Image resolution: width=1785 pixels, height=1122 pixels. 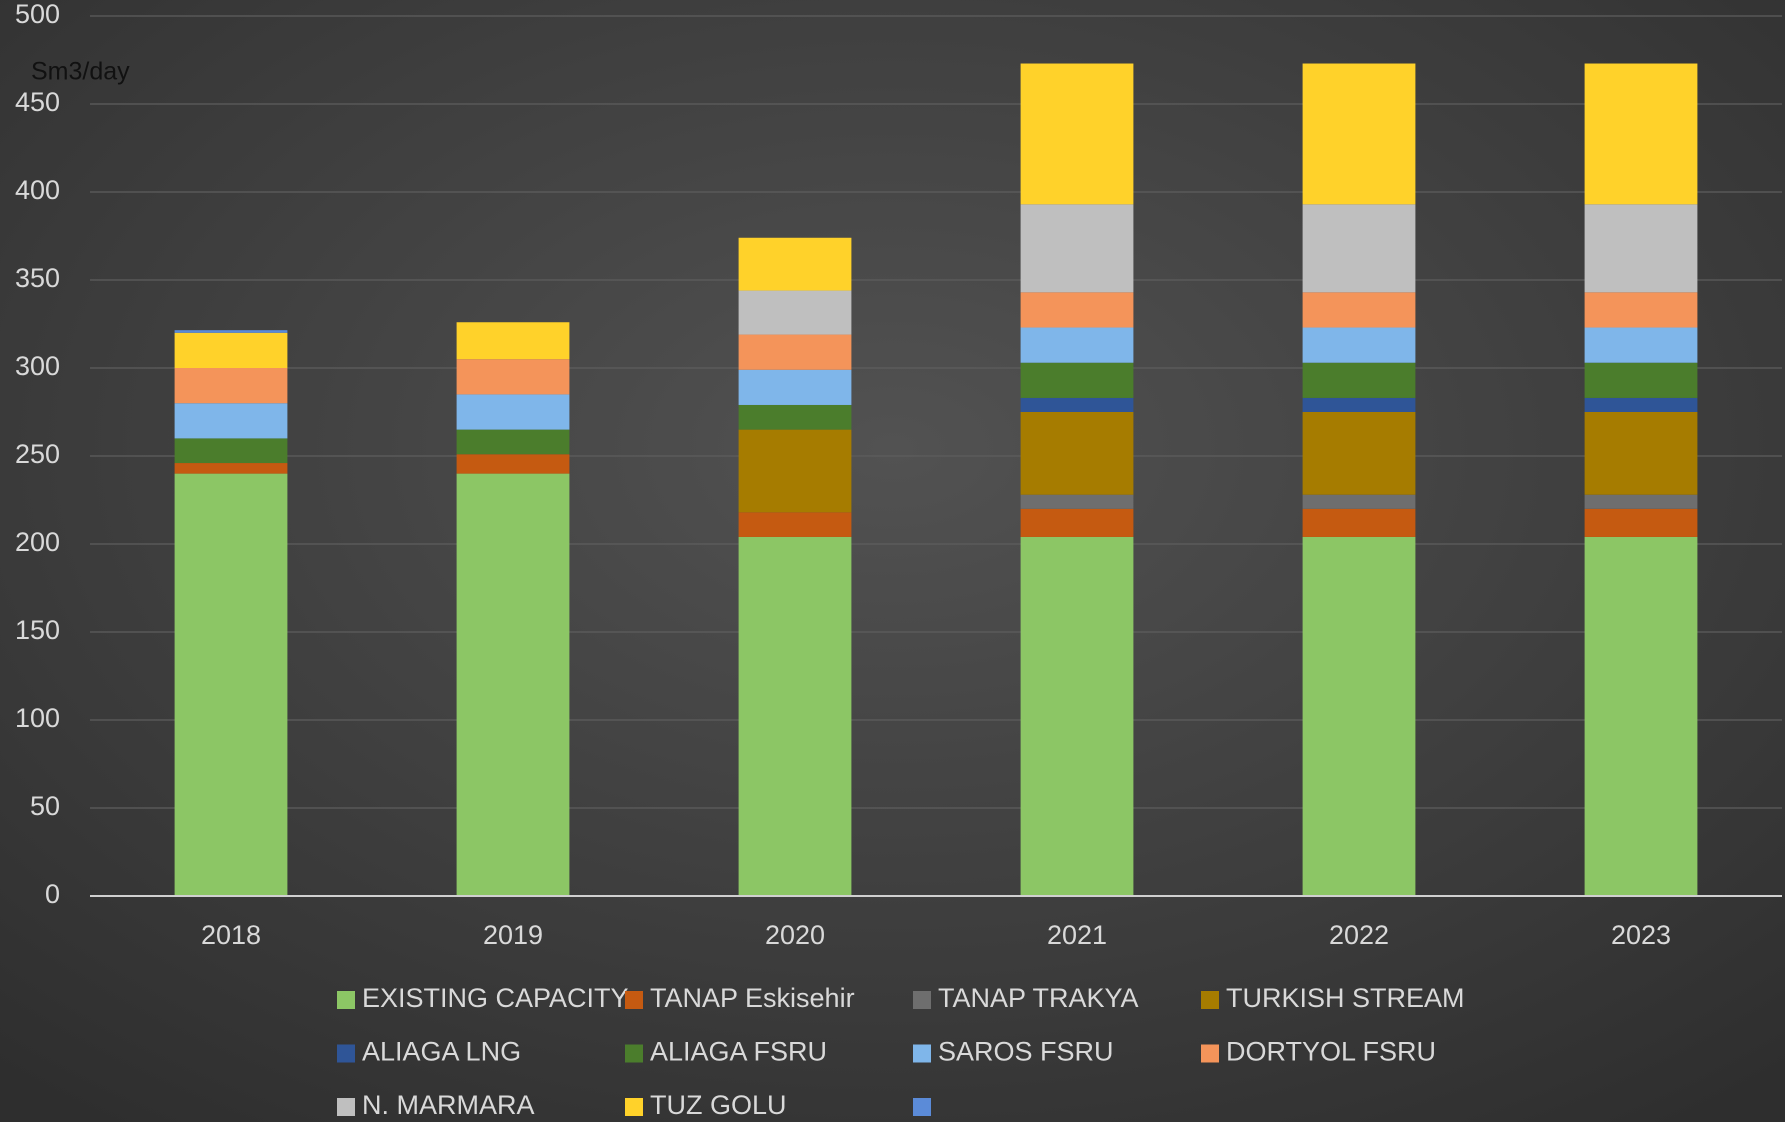 What do you see at coordinates (795, 935) in the screenshot?
I see `x-tick-label: 2020` at bounding box center [795, 935].